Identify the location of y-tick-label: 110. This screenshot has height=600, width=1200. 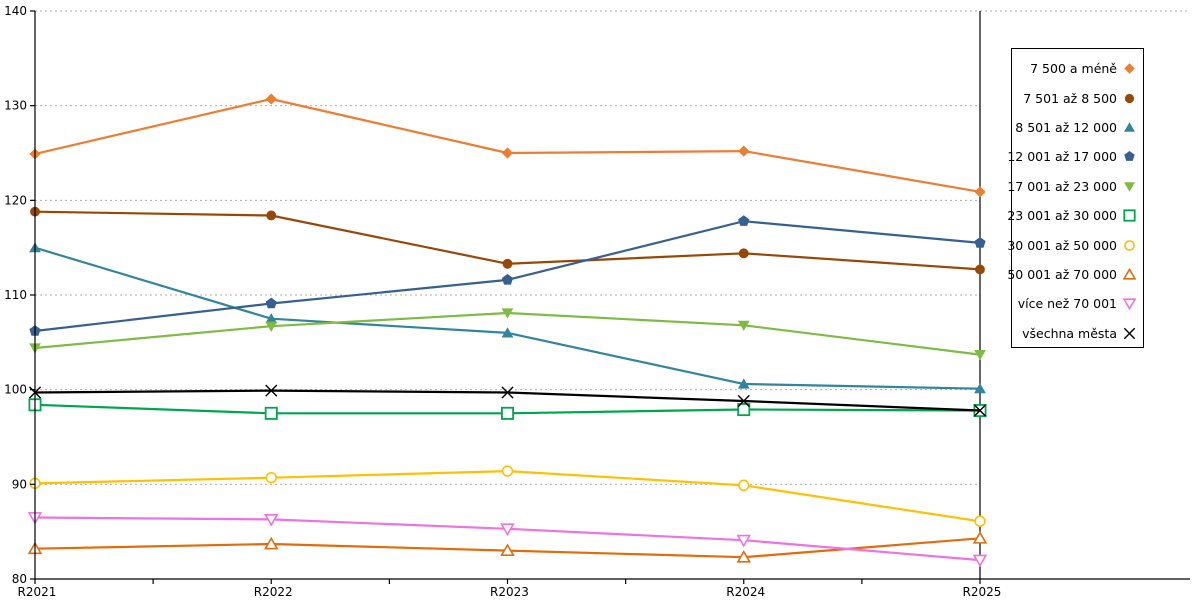
(15, 295).